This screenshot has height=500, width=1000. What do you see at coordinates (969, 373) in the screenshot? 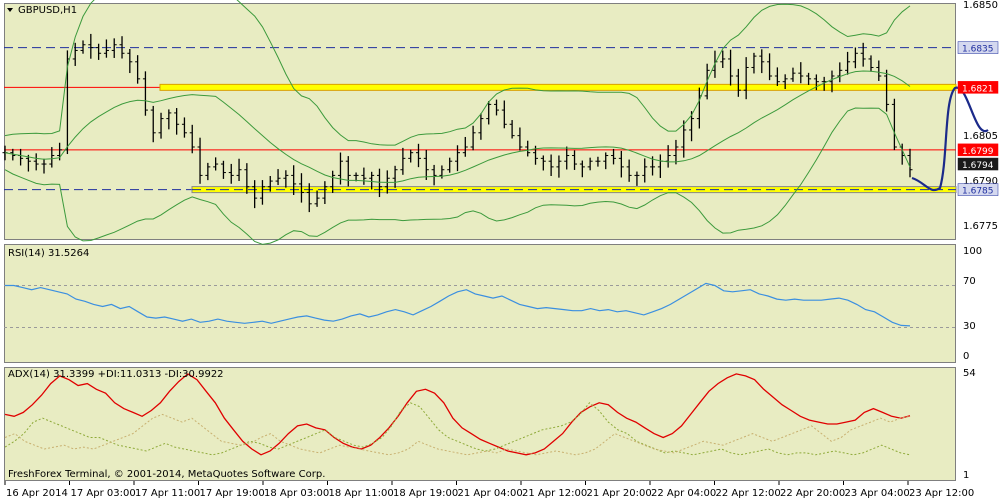
I see `adx-axis-label: 54` at bounding box center [969, 373].